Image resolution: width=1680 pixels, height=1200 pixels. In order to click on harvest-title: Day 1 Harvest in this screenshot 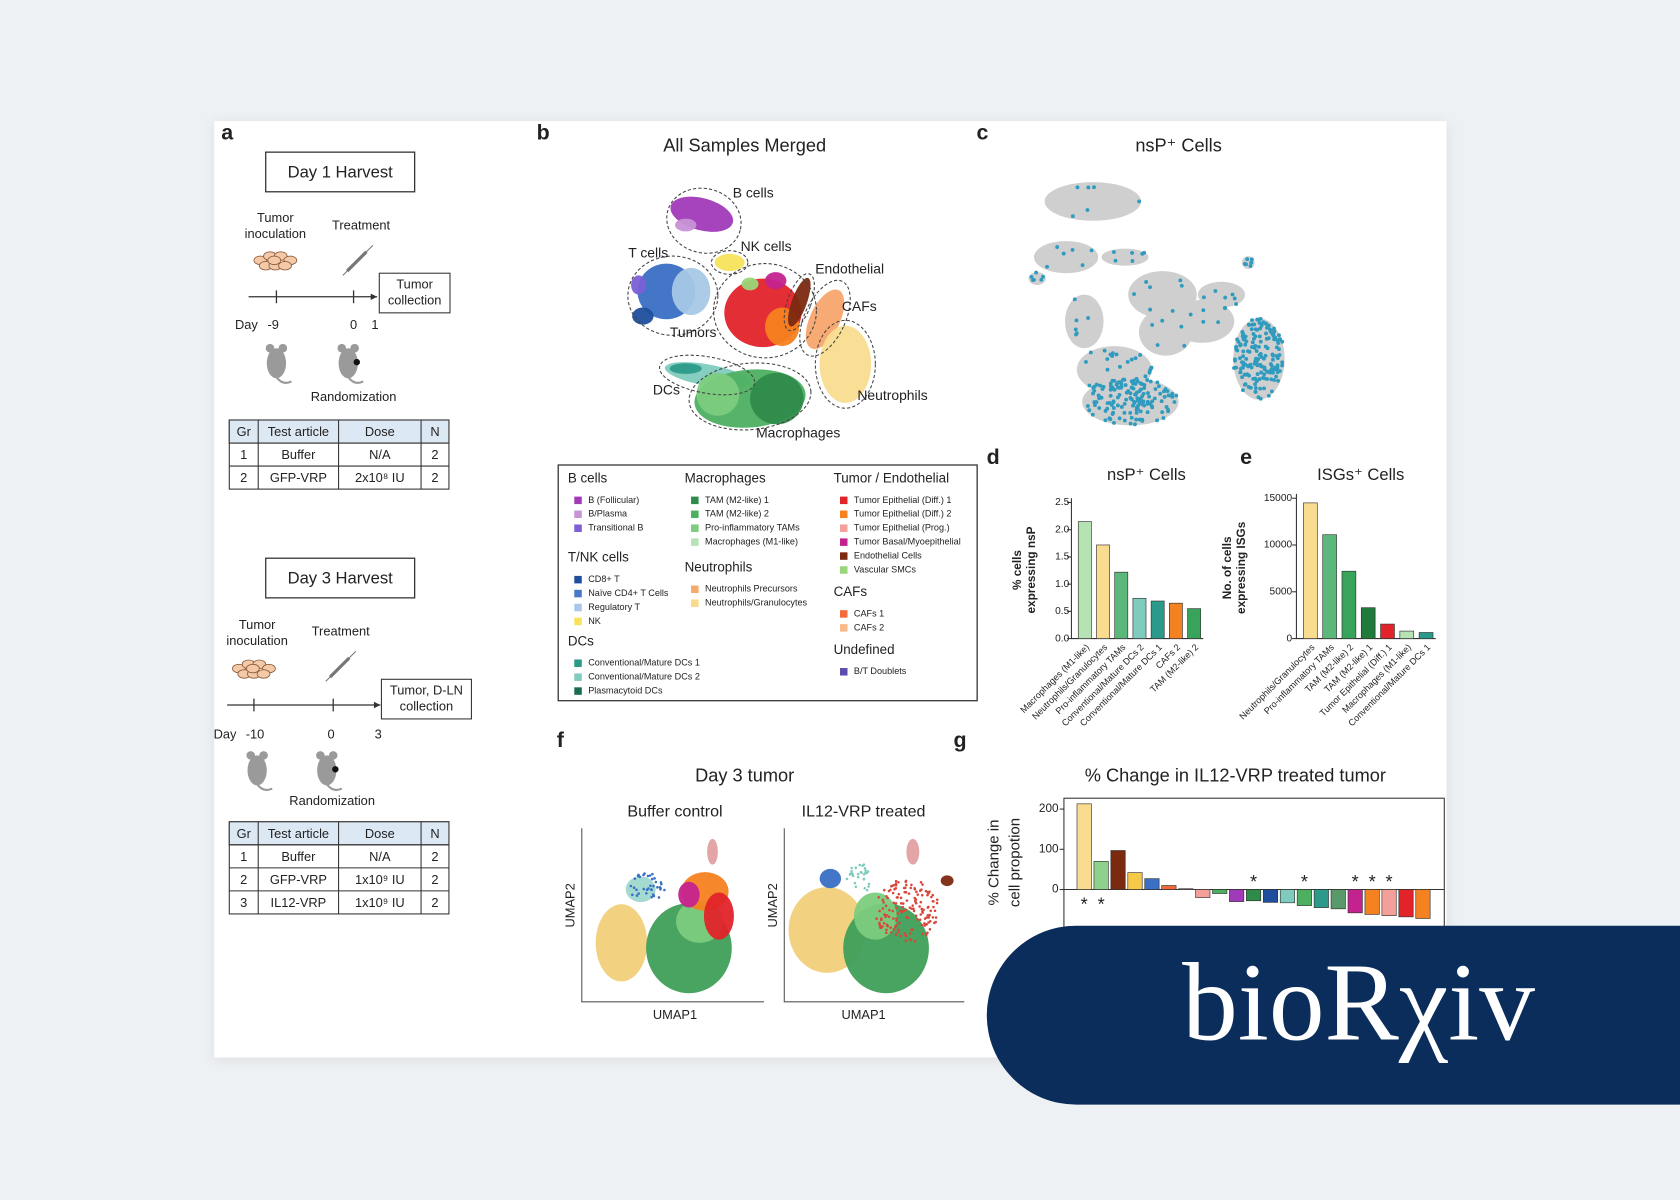, I will do `click(341, 171)`.